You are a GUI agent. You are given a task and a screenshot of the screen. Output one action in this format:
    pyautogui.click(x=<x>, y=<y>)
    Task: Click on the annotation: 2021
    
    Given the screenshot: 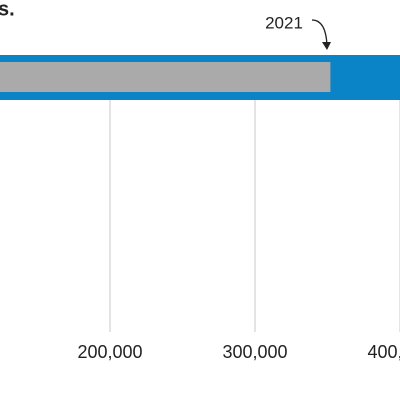 What is the action you would take?
    pyautogui.click(x=284, y=22)
    